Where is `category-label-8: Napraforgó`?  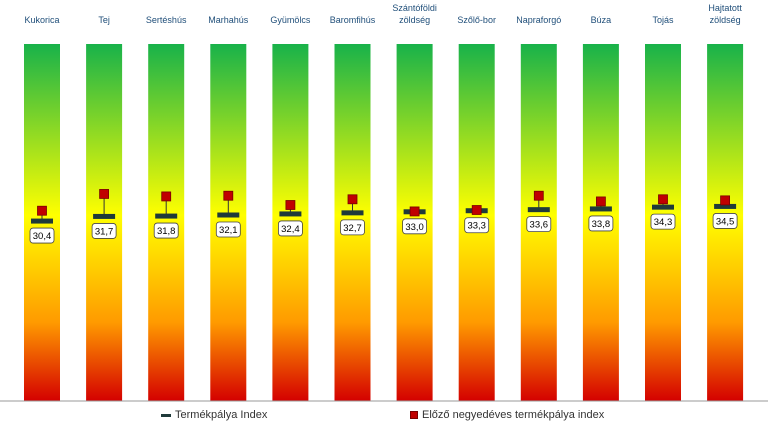
category-label-8: Napraforgó is located at coordinates (538, 20).